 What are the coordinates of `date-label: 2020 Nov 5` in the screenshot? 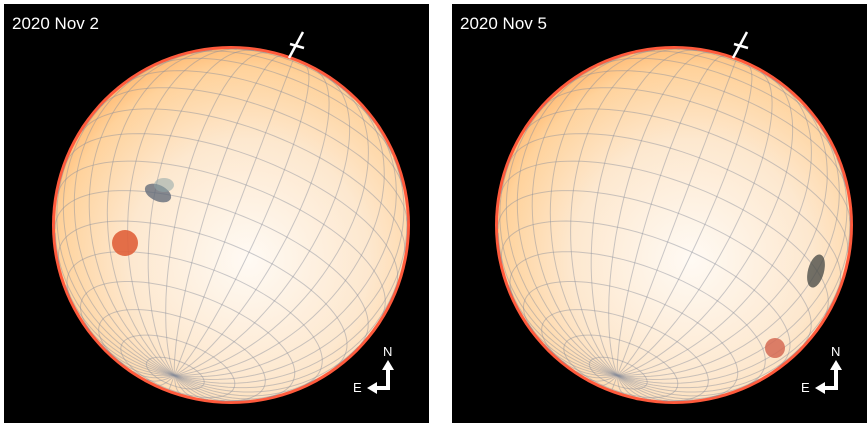 It's located at (503, 23).